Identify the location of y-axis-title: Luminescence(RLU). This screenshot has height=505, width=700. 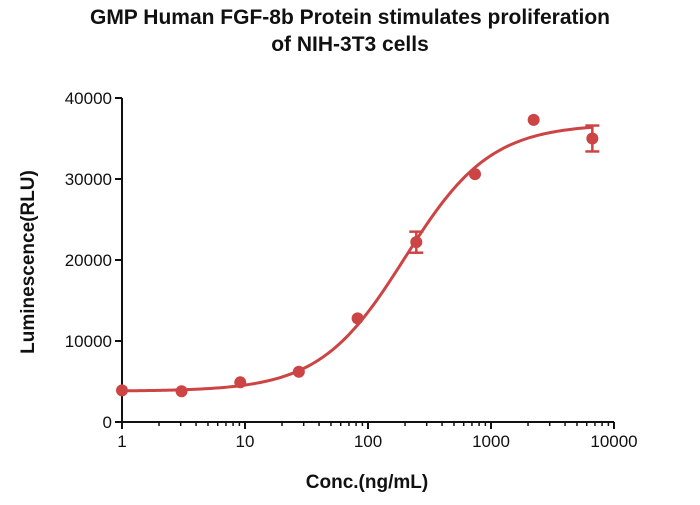
(28, 262).